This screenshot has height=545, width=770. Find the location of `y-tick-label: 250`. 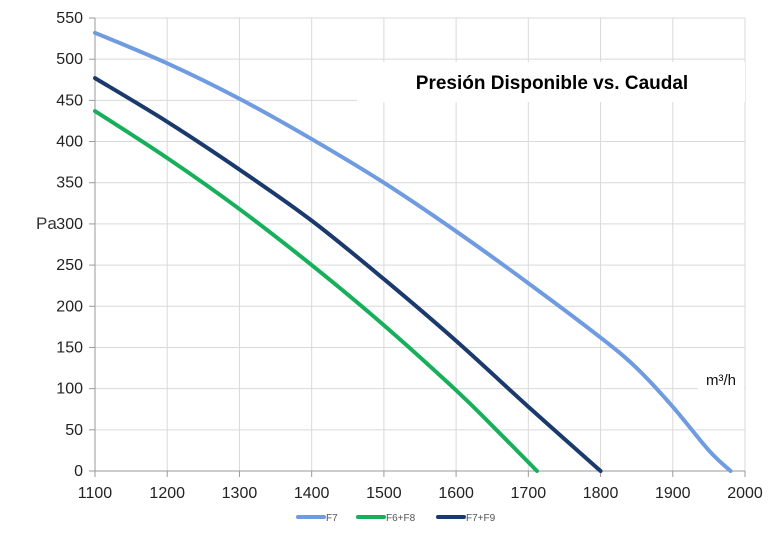

y-tick-label: 250 is located at coordinates (69, 265).